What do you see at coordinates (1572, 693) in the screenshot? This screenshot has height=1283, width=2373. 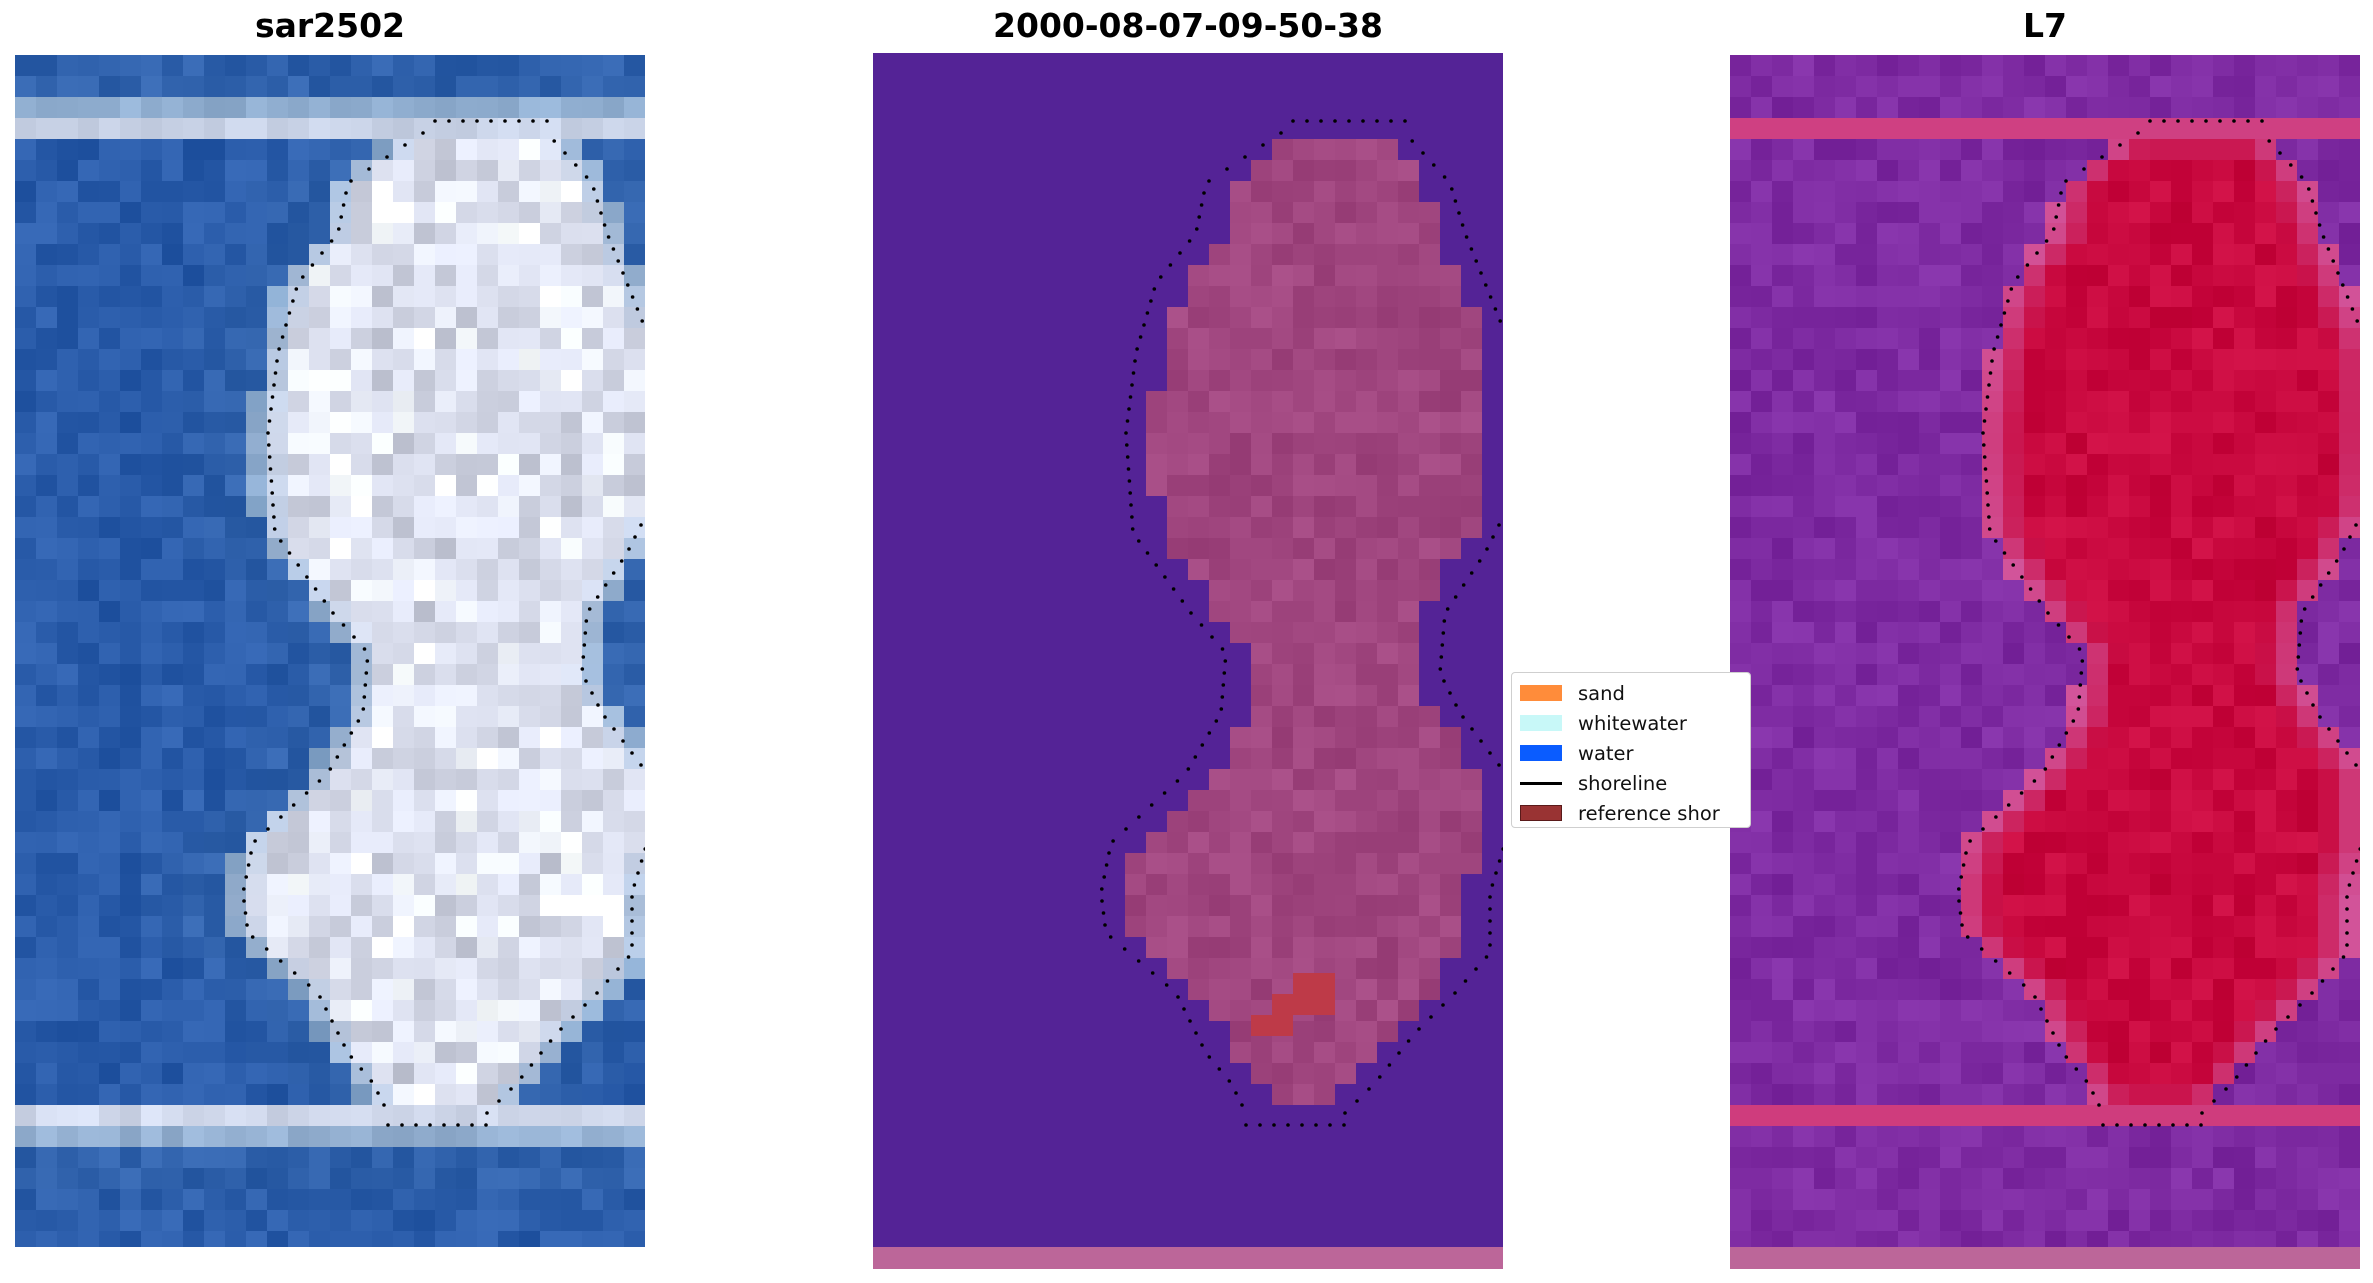 I see `legend-item-sand: sand` at bounding box center [1572, 693].